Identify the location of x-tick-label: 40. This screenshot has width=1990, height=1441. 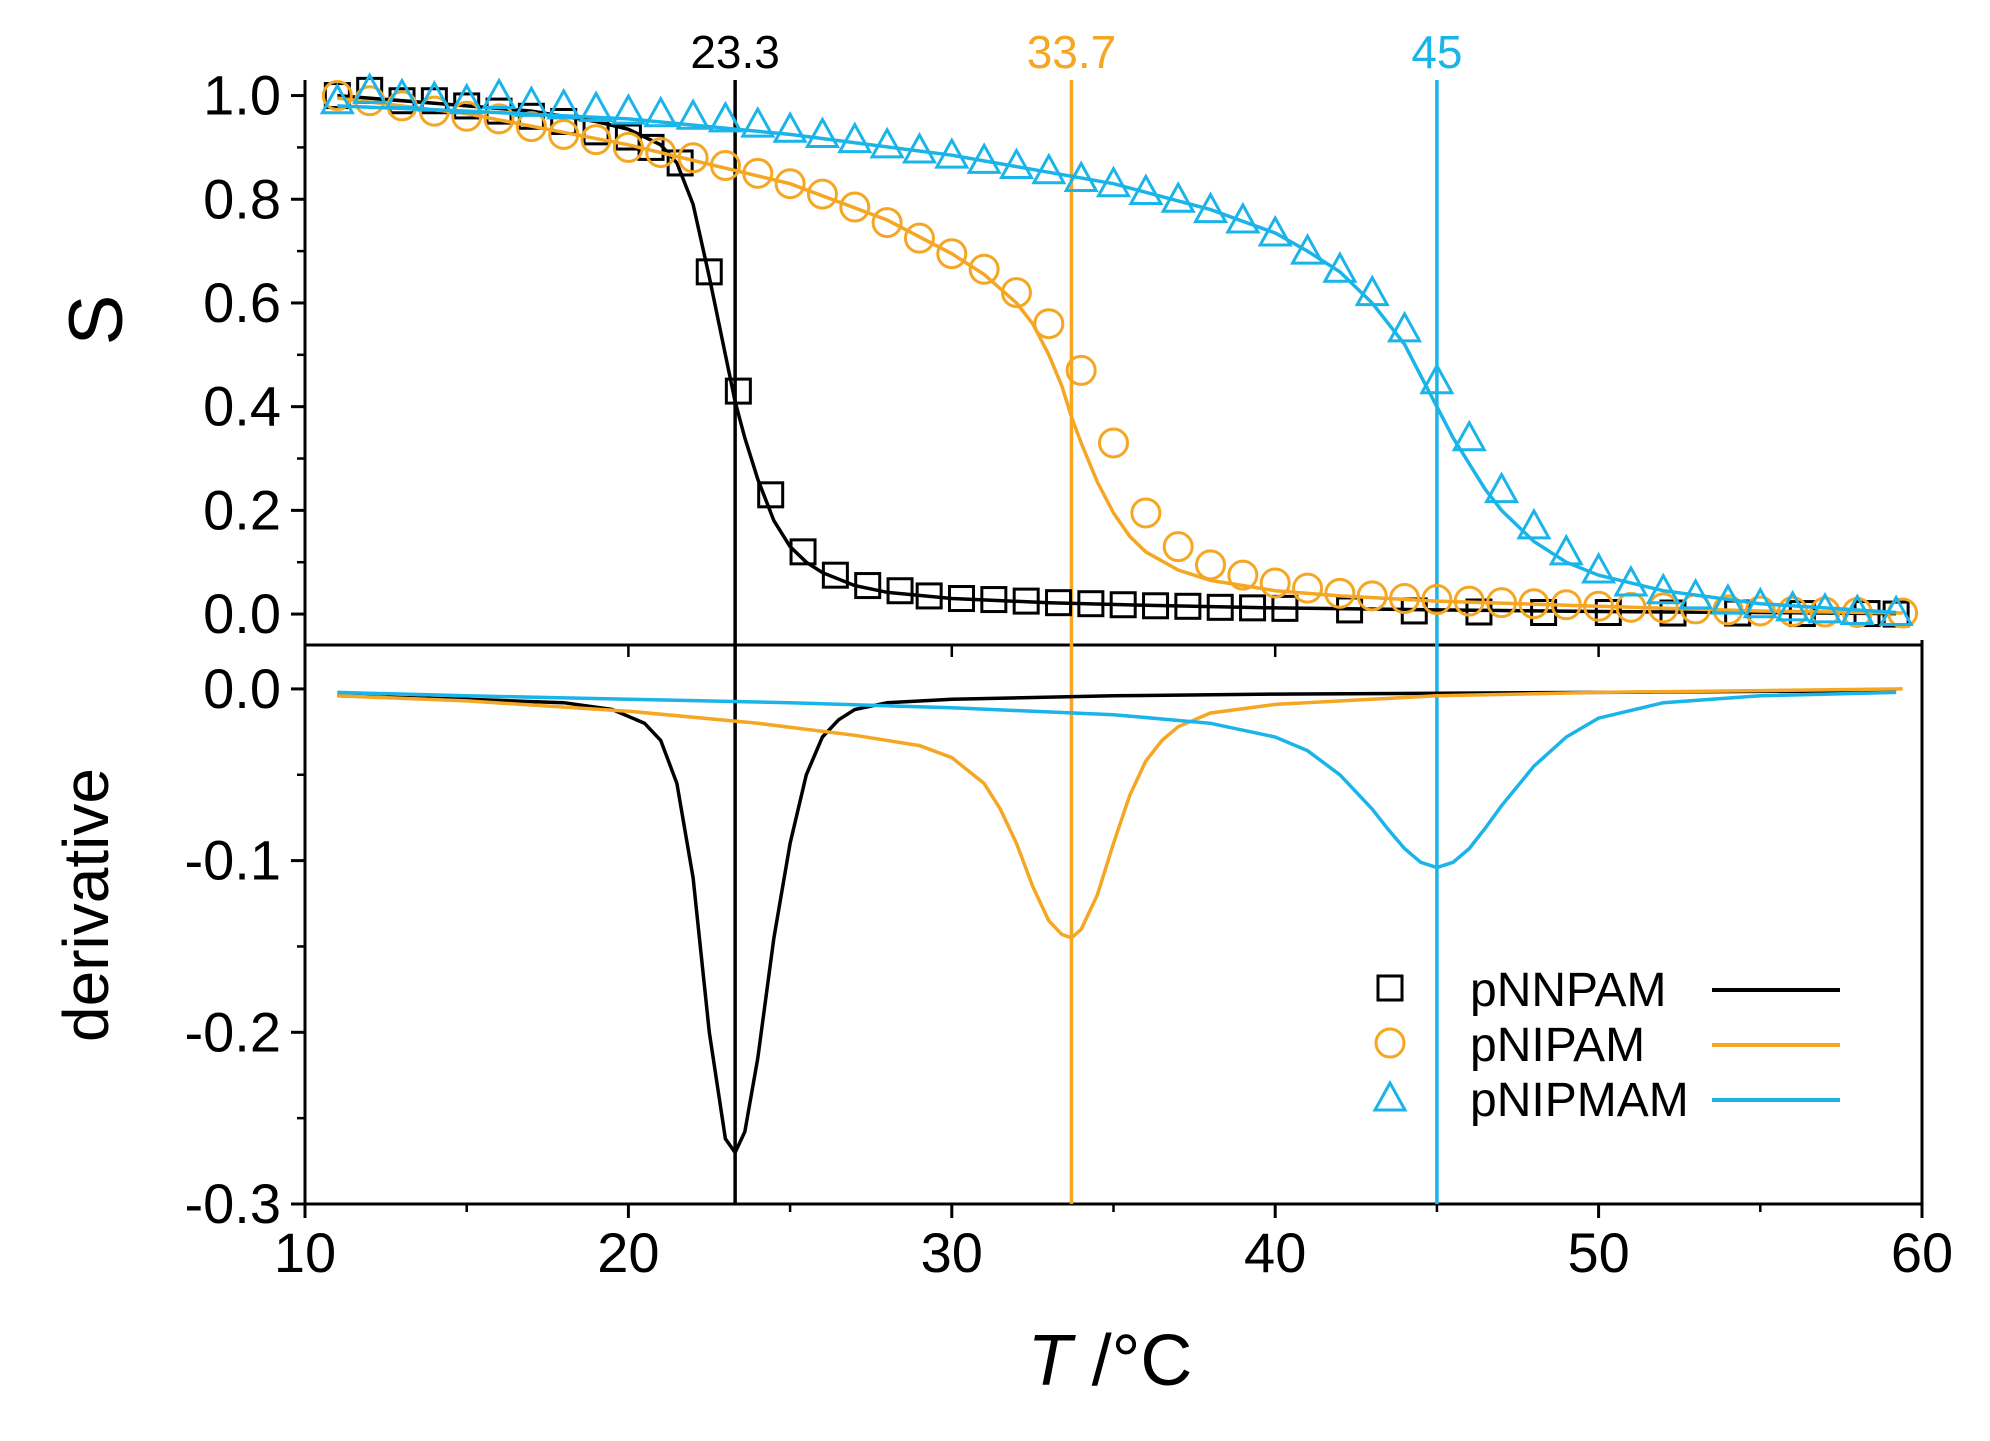
(1275, 1252).